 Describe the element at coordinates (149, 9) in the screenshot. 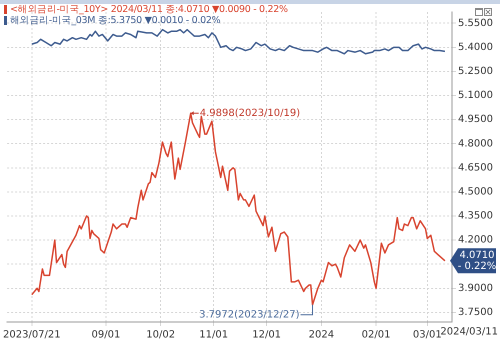

I see `legend-label: <해외금리-미국_10Y> 2024/03/11 종:4.0710 ▼0.0090 - 0.22%` at that location.